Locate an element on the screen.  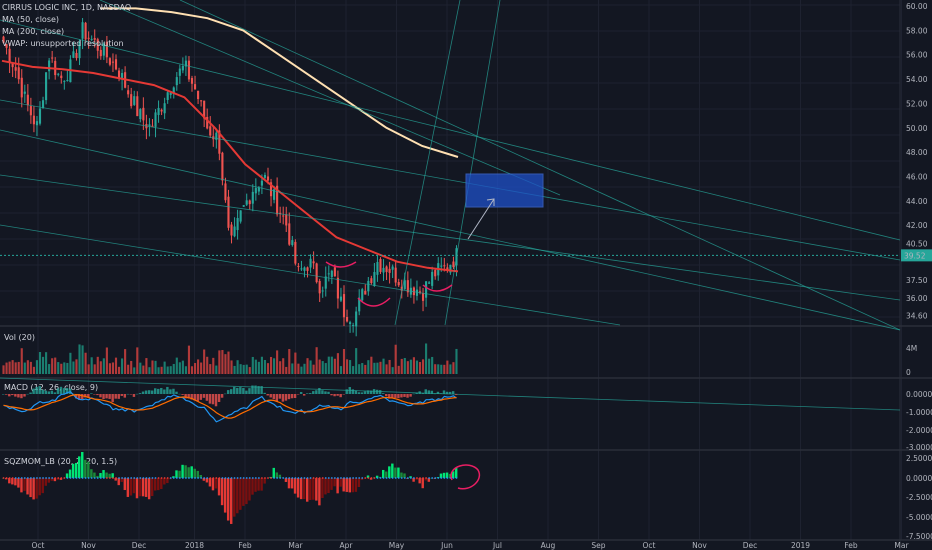
macd-line is located at coordinates (230, 407).